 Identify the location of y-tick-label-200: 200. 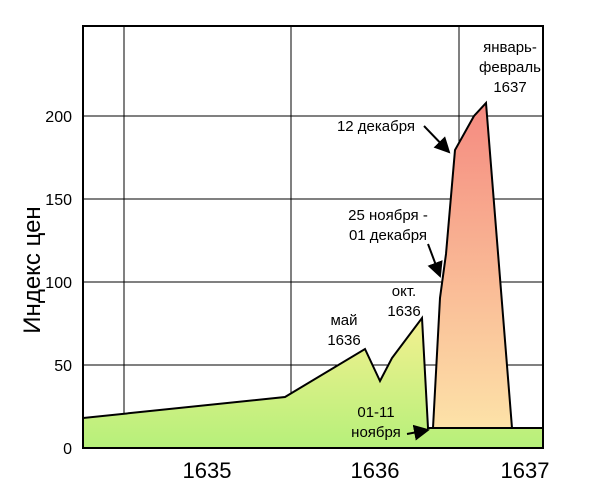
(58, 117).